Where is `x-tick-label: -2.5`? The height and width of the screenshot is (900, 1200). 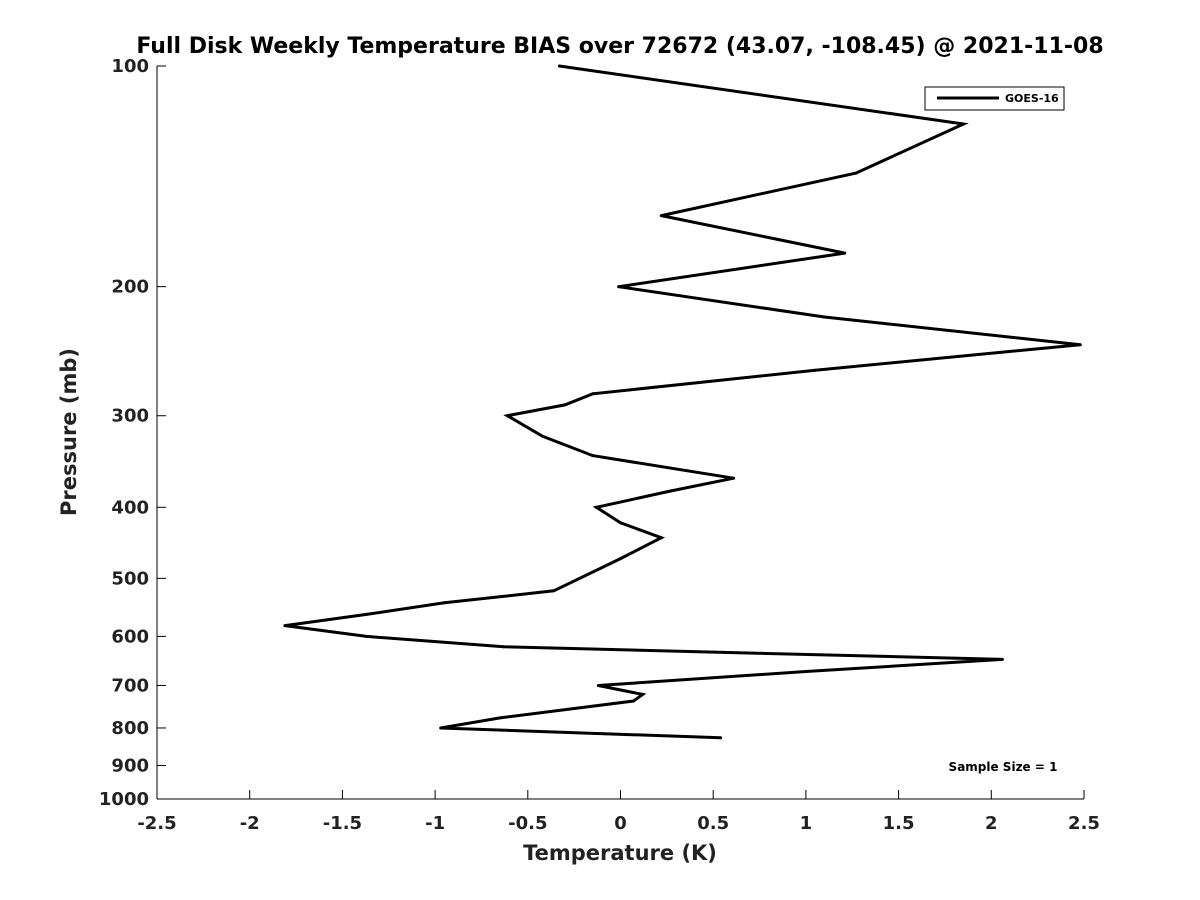
x-tick-label: -2.5 is located at coordinates (156, 823).